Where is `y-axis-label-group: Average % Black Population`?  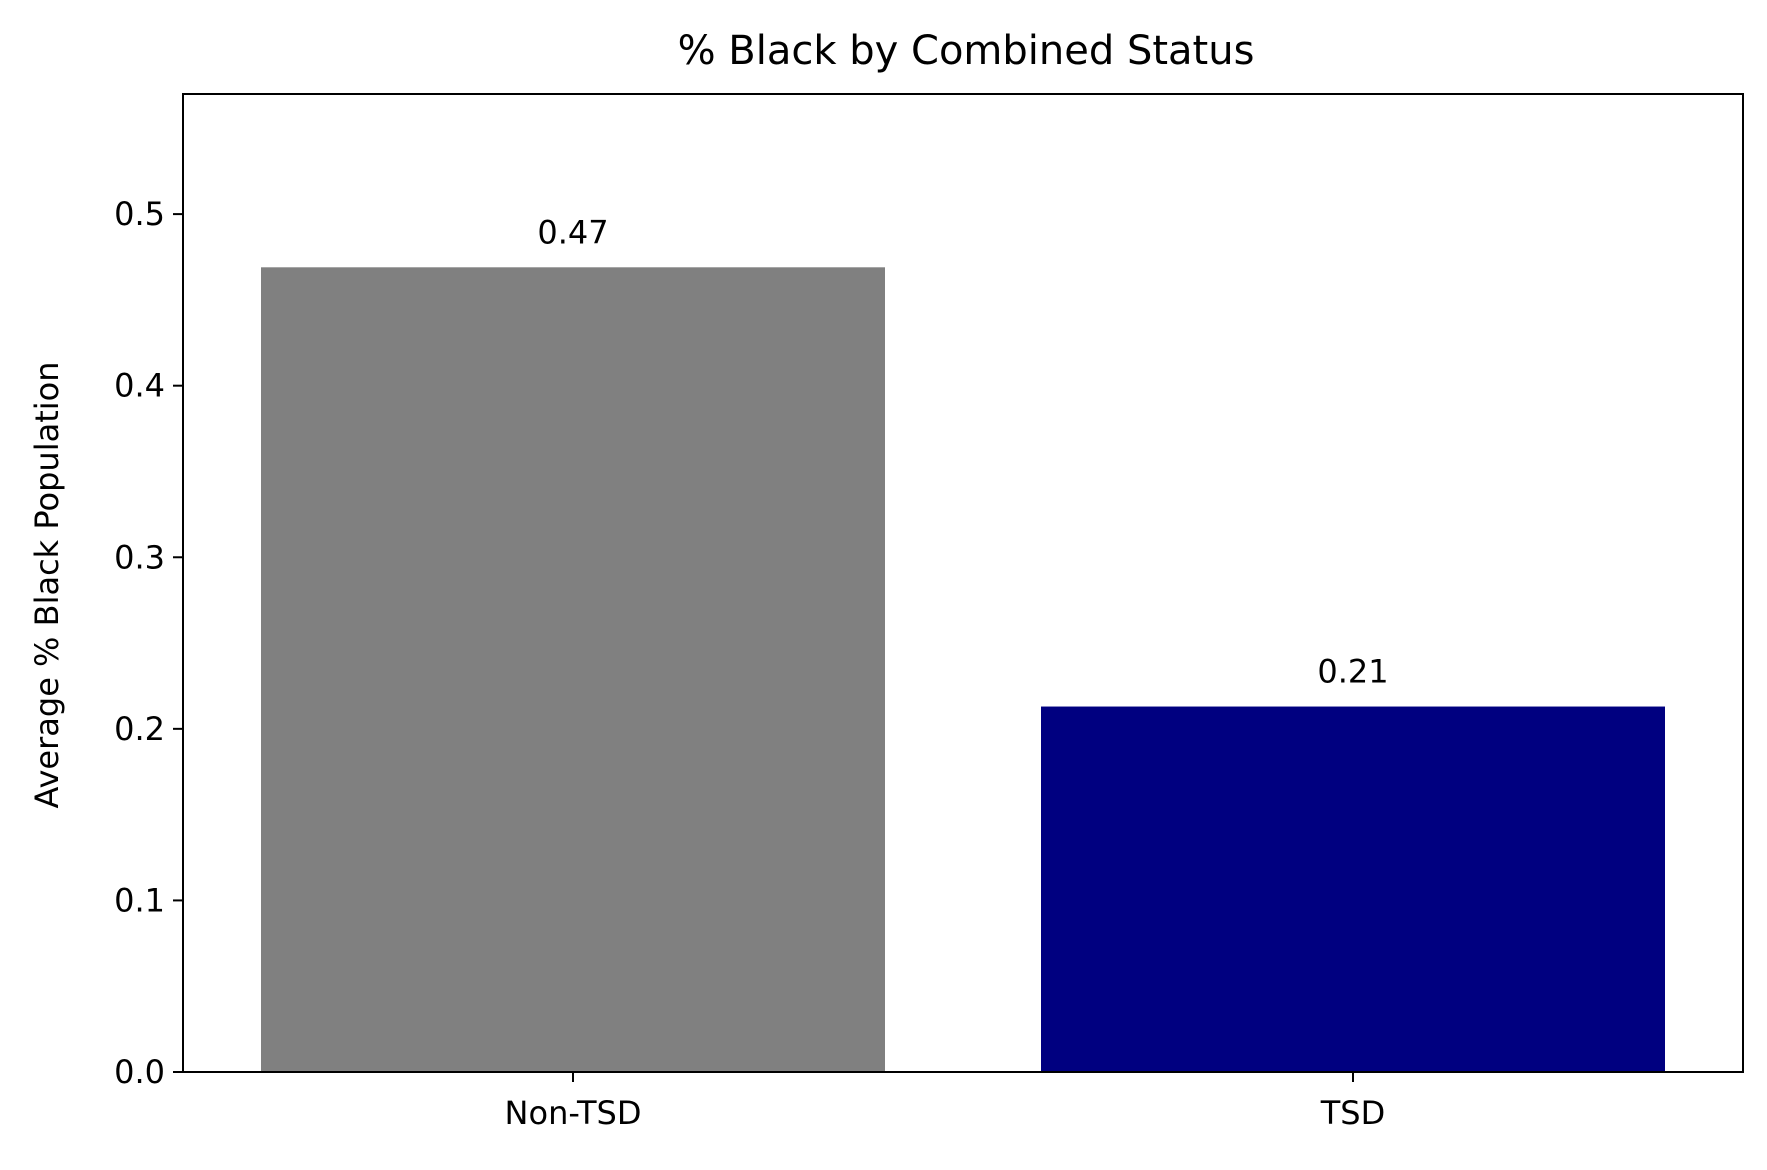 y-axis-label-group: Average % Black Population is located at coordinates (47, 584).